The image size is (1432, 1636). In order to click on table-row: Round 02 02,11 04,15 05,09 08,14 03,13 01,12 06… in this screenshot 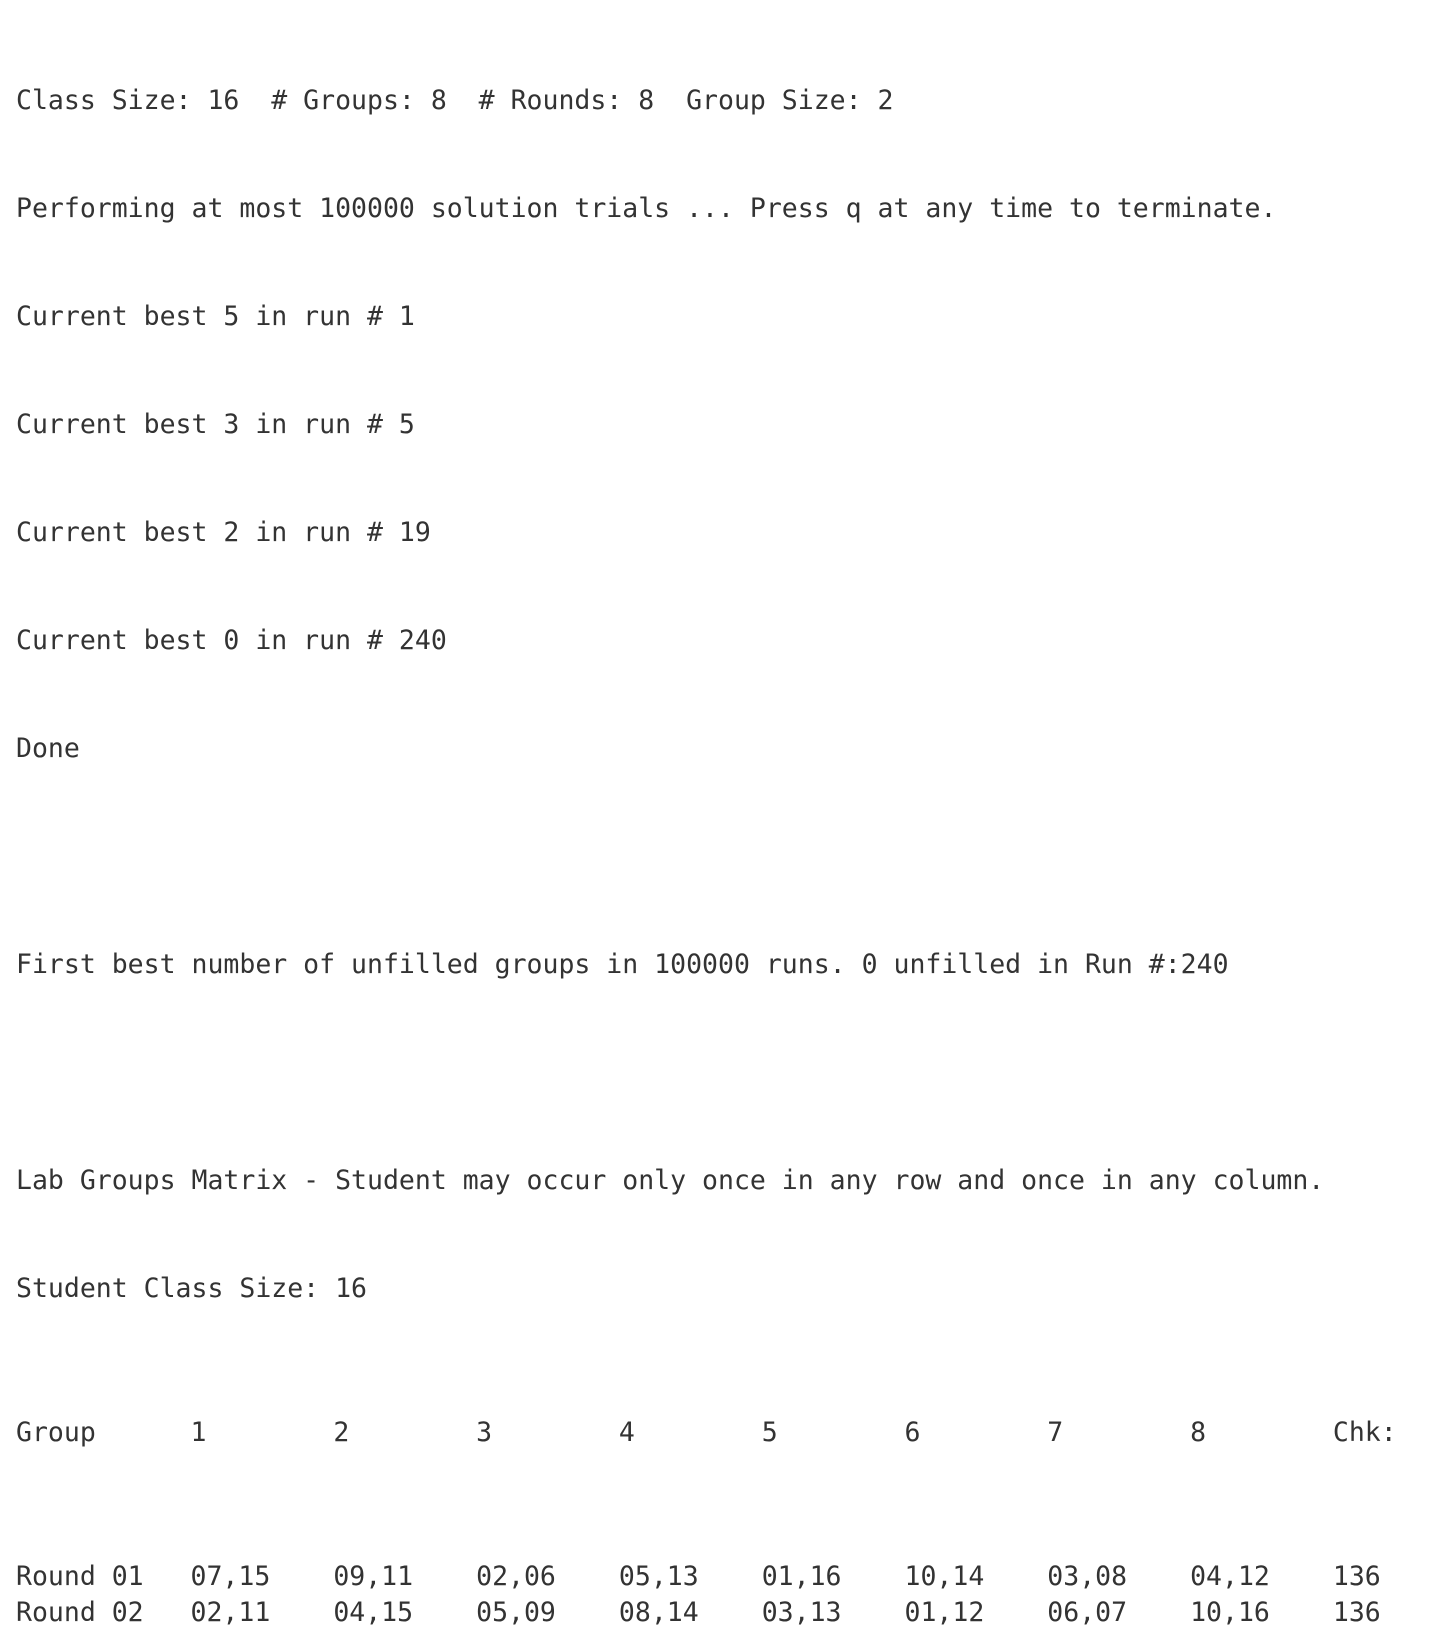, I will do `click(724, 1613)`.